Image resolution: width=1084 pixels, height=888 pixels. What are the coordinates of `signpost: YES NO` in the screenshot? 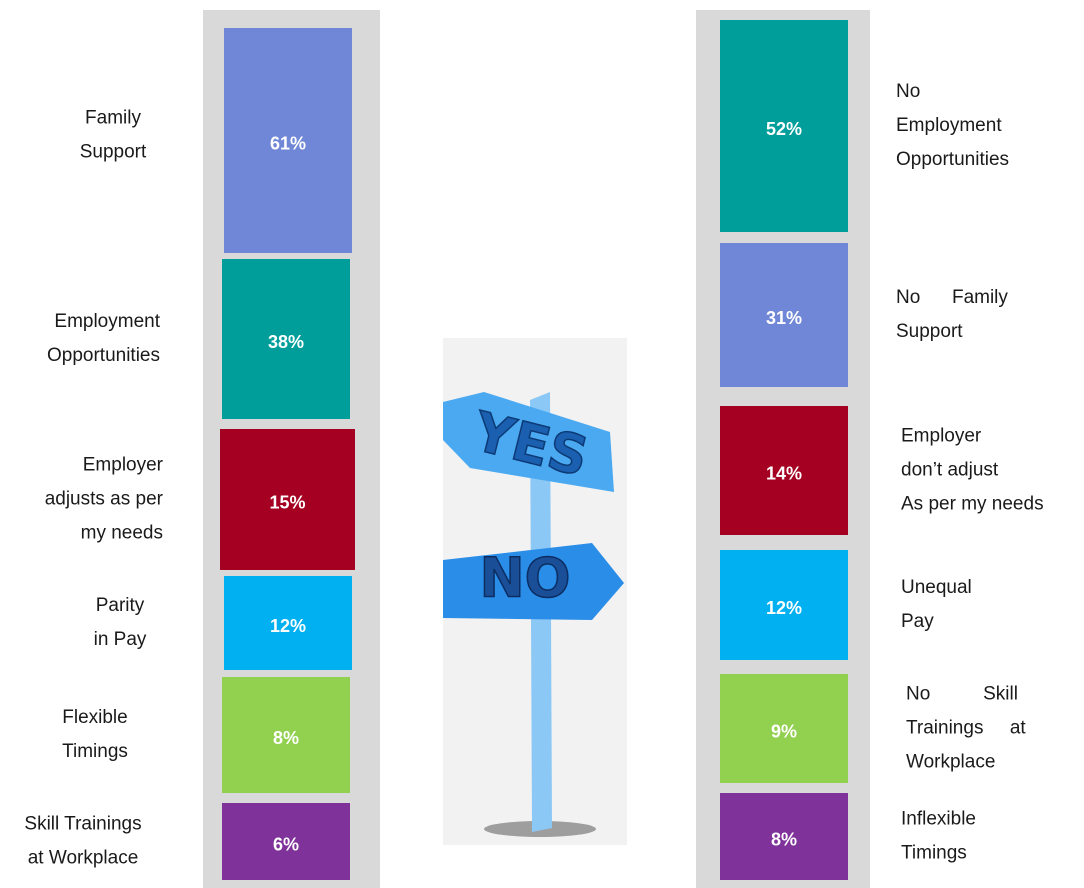 It's located at (535, 591).